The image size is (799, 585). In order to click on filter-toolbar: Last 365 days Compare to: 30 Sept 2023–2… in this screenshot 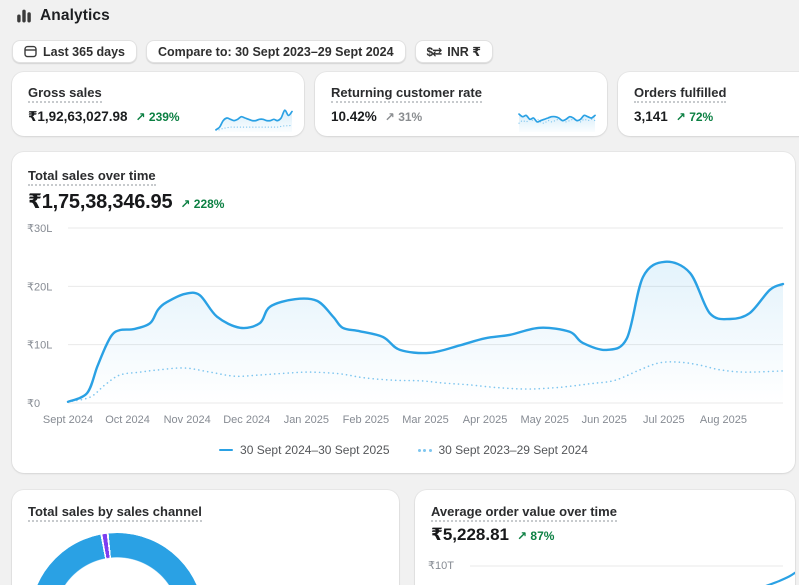, I will do `click(252, 51)`.